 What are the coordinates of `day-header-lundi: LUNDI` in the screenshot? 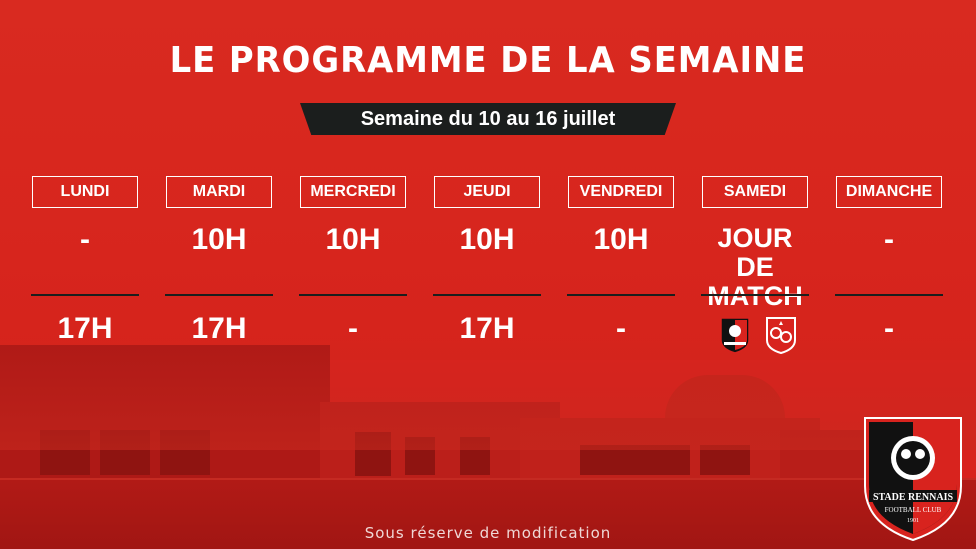 It's located at (85, 192).